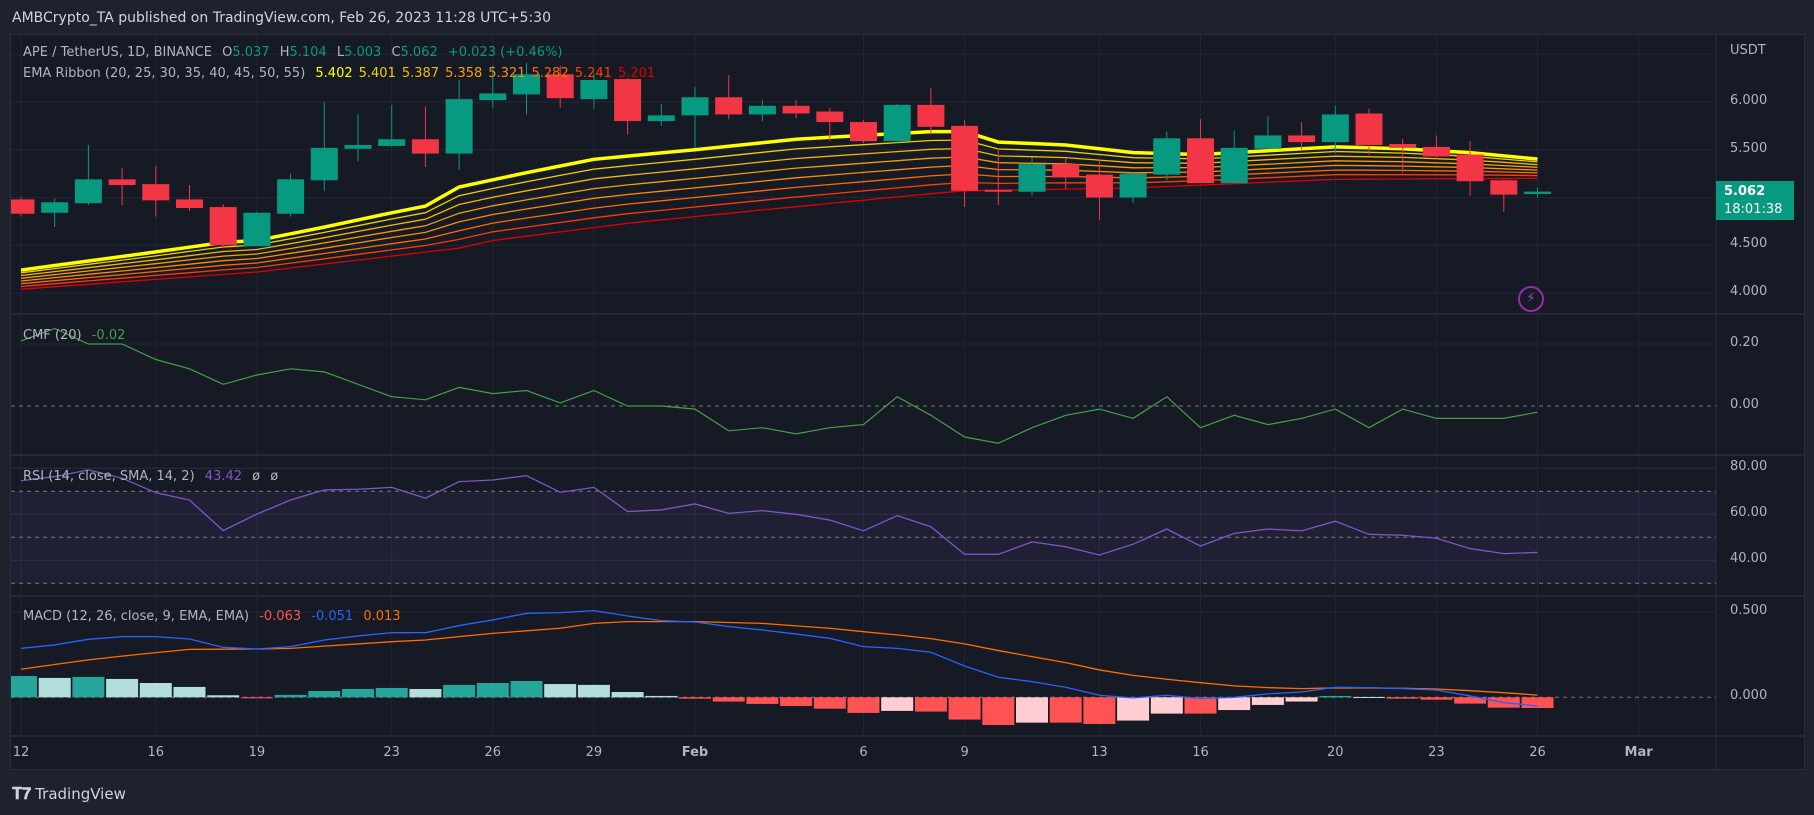 This screenshot has width=1814, height=815. I want to click on ema-value: 5.282, so click(550, 73).